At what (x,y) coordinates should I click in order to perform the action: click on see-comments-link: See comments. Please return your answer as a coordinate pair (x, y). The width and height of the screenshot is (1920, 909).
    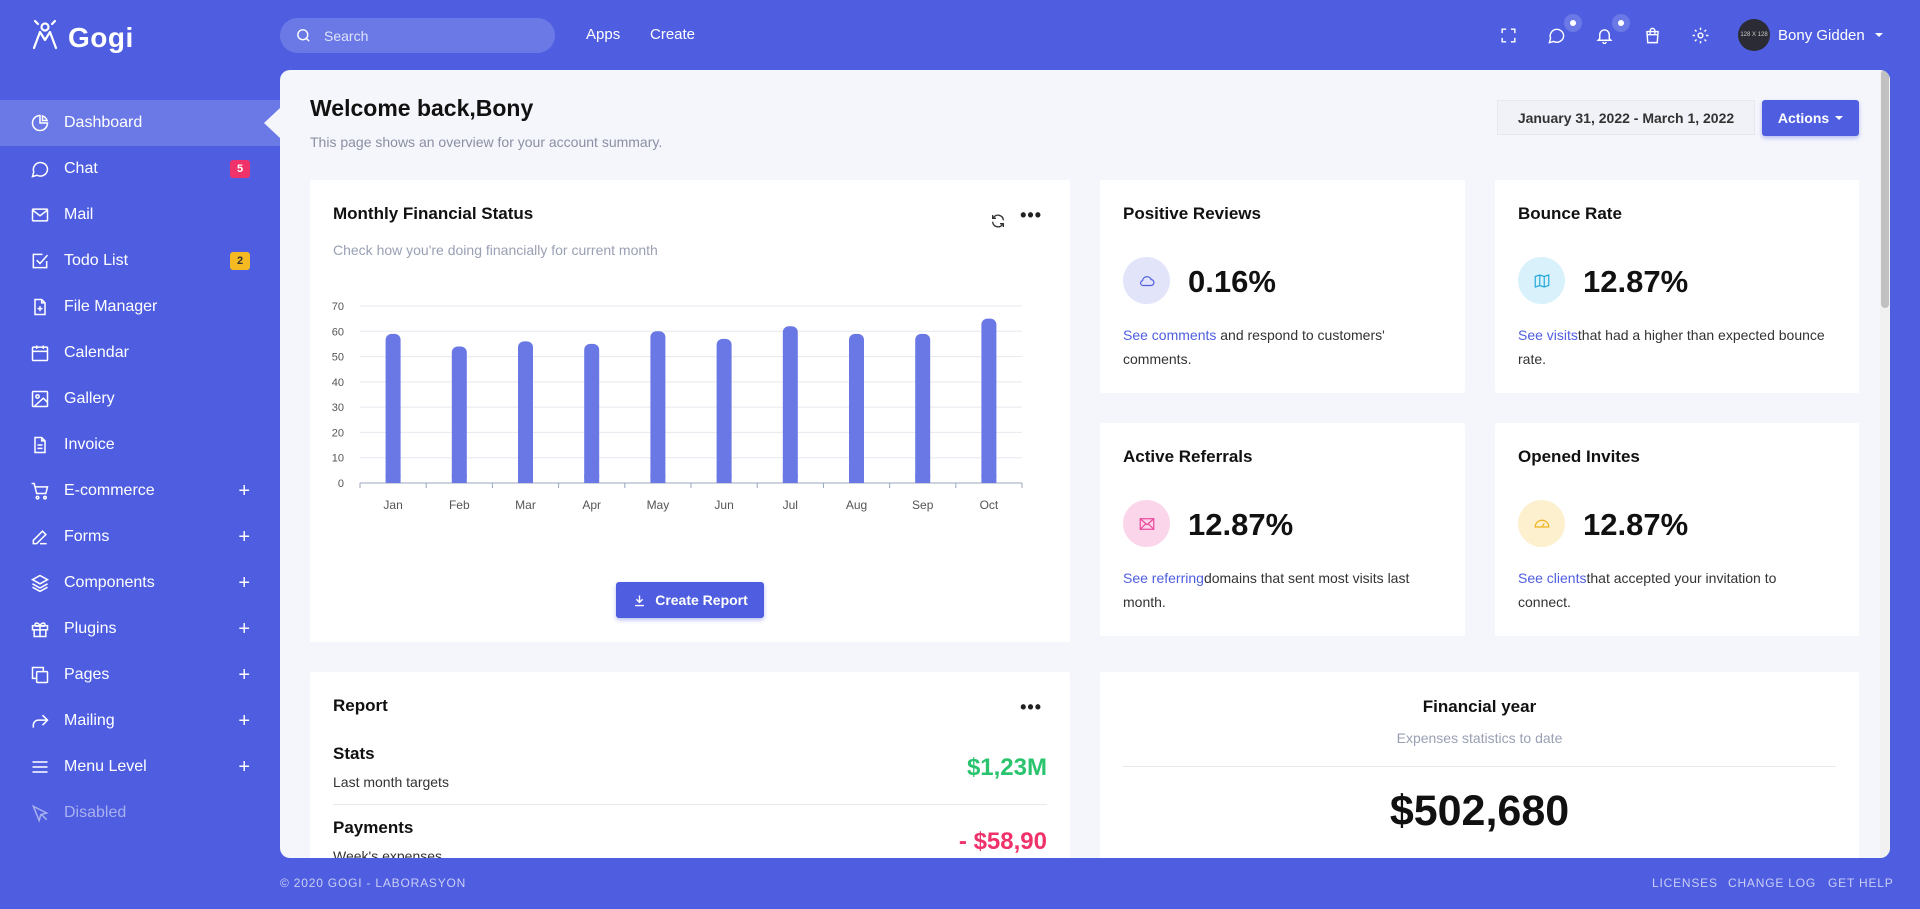
    Looking at the image, I should click on (1170, 335).